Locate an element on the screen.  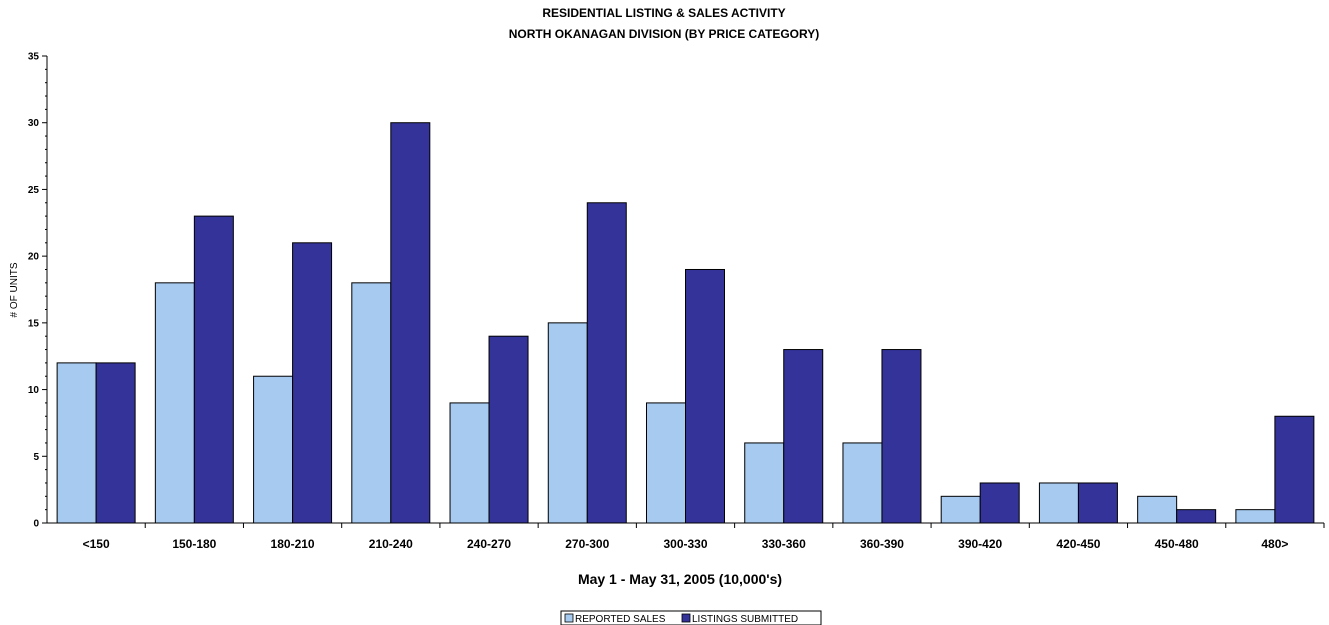
x-tick-label: 330-360 is located at coordinates (784, 544).